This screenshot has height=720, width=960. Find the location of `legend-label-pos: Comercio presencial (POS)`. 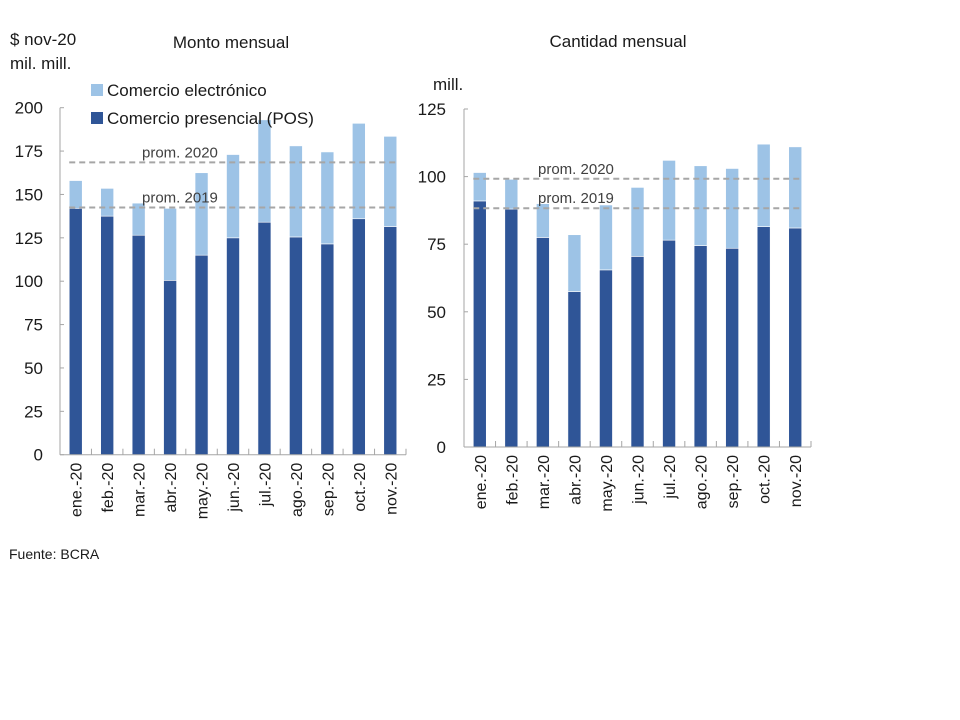

legend-label-pos: Comercio presencial (POS) is located at coordinates (210, 118).